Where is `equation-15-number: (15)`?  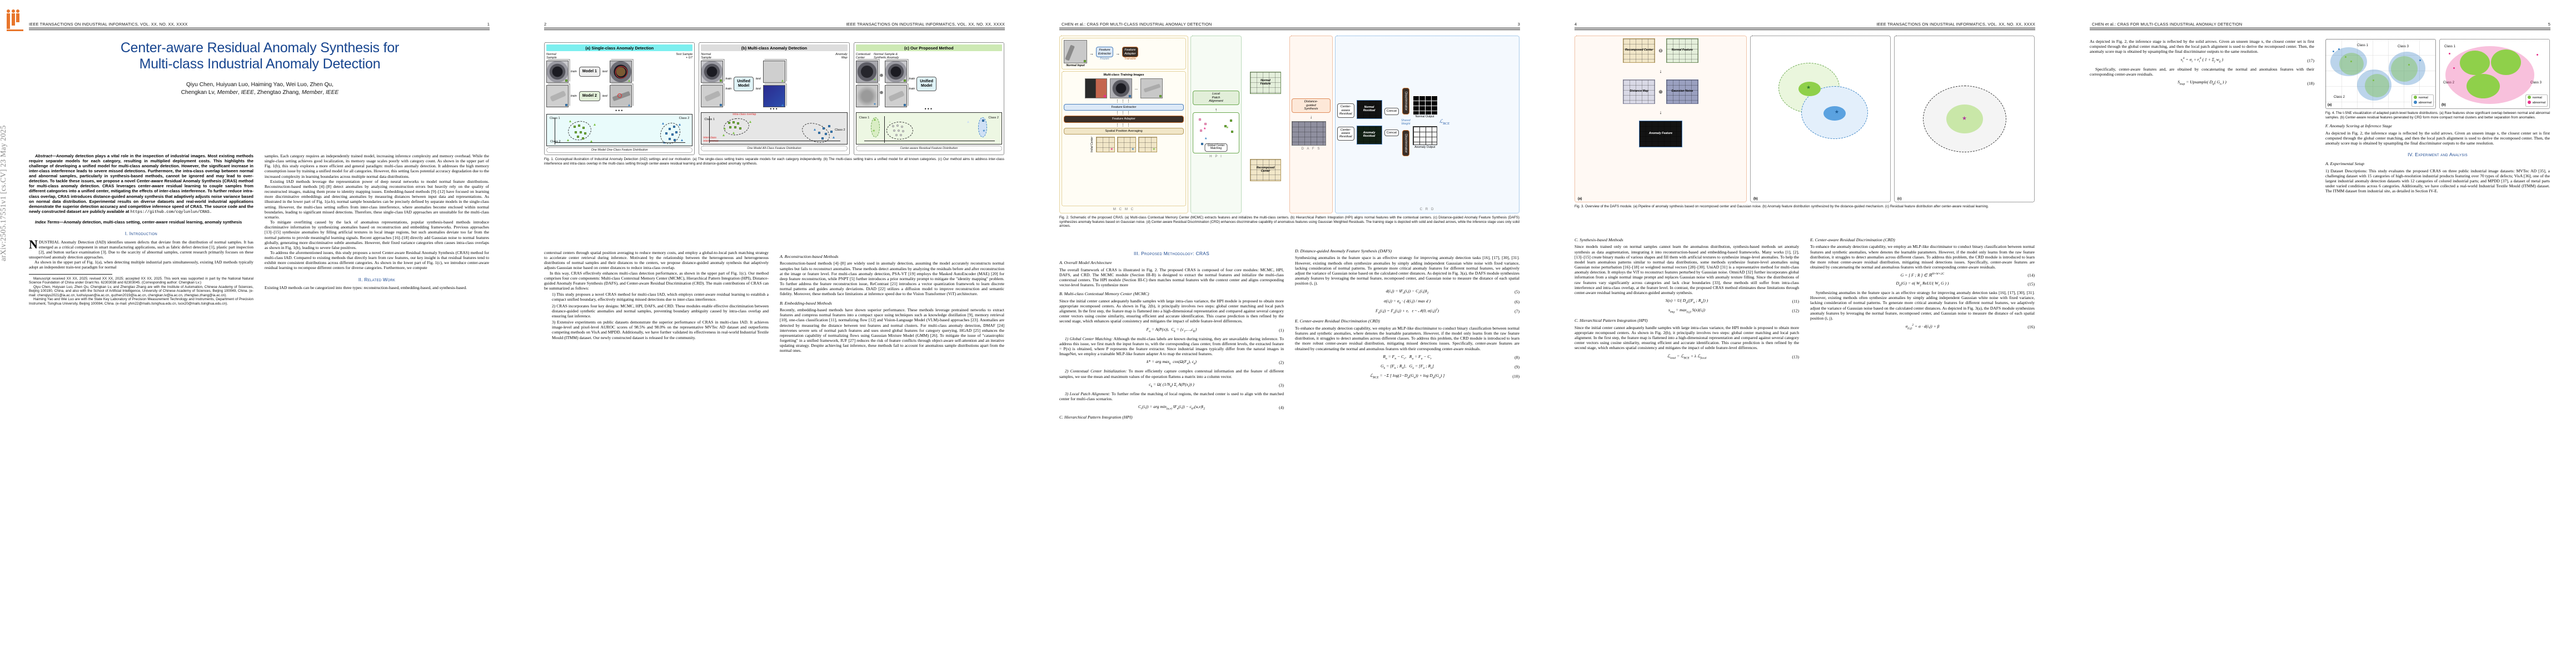 equation-15-number: (15) is located at coordinates (2031, 284).